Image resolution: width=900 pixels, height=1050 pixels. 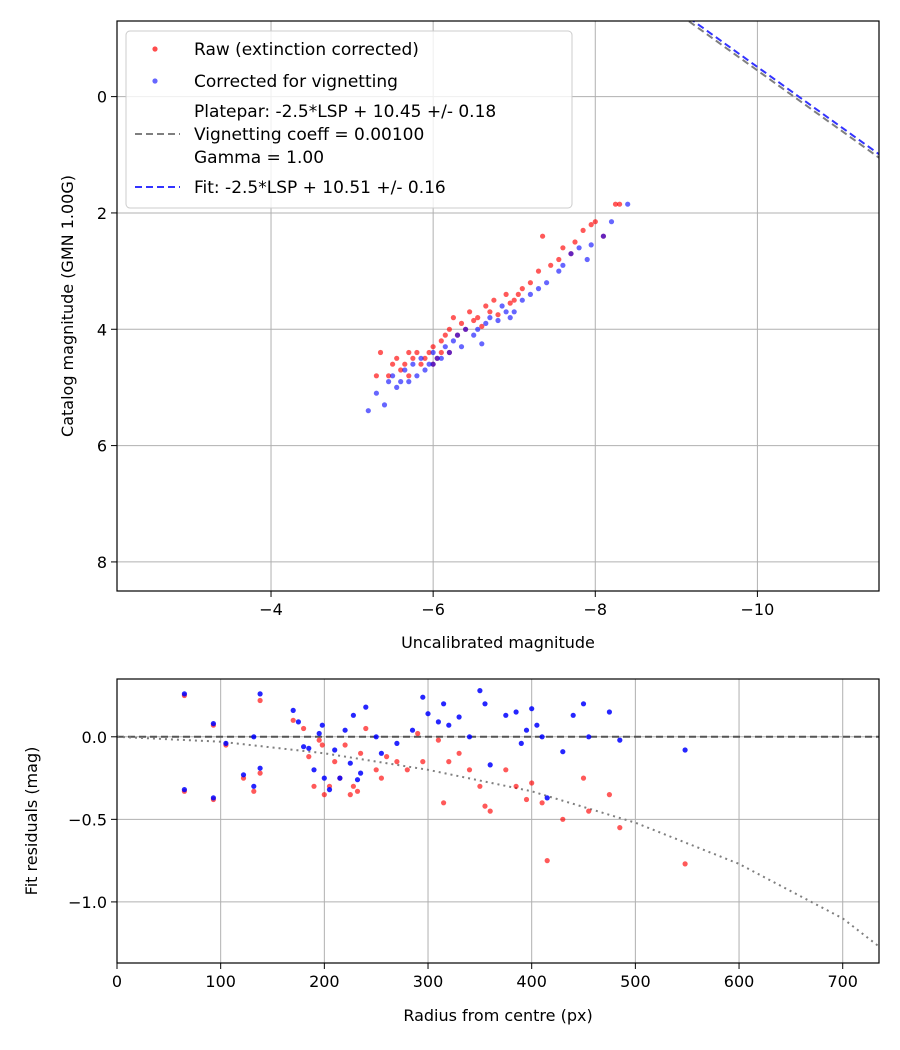 What do you see at coordinates (739, 981) in the screenshot?
I see `x-tick-label: 600` at bounding box center [739, 981].